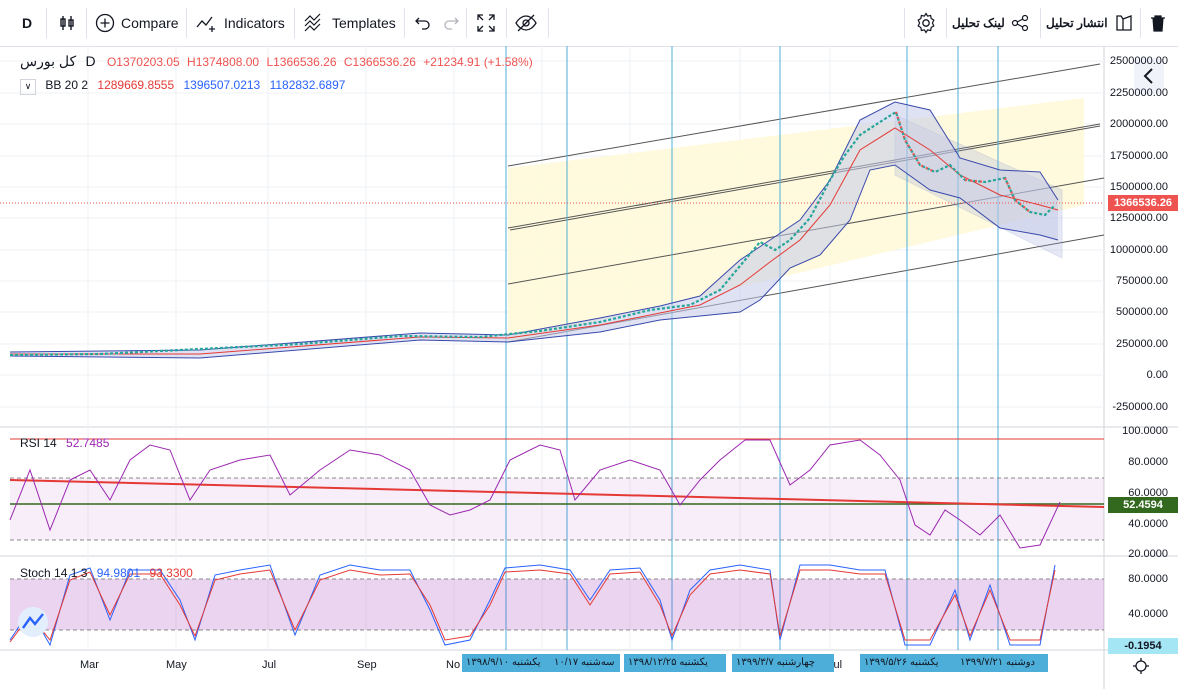 The height and width of the screenshot is (689, 1178). I want to click on rsi-legend: RSI 14 52.7485, so click(64, 443).